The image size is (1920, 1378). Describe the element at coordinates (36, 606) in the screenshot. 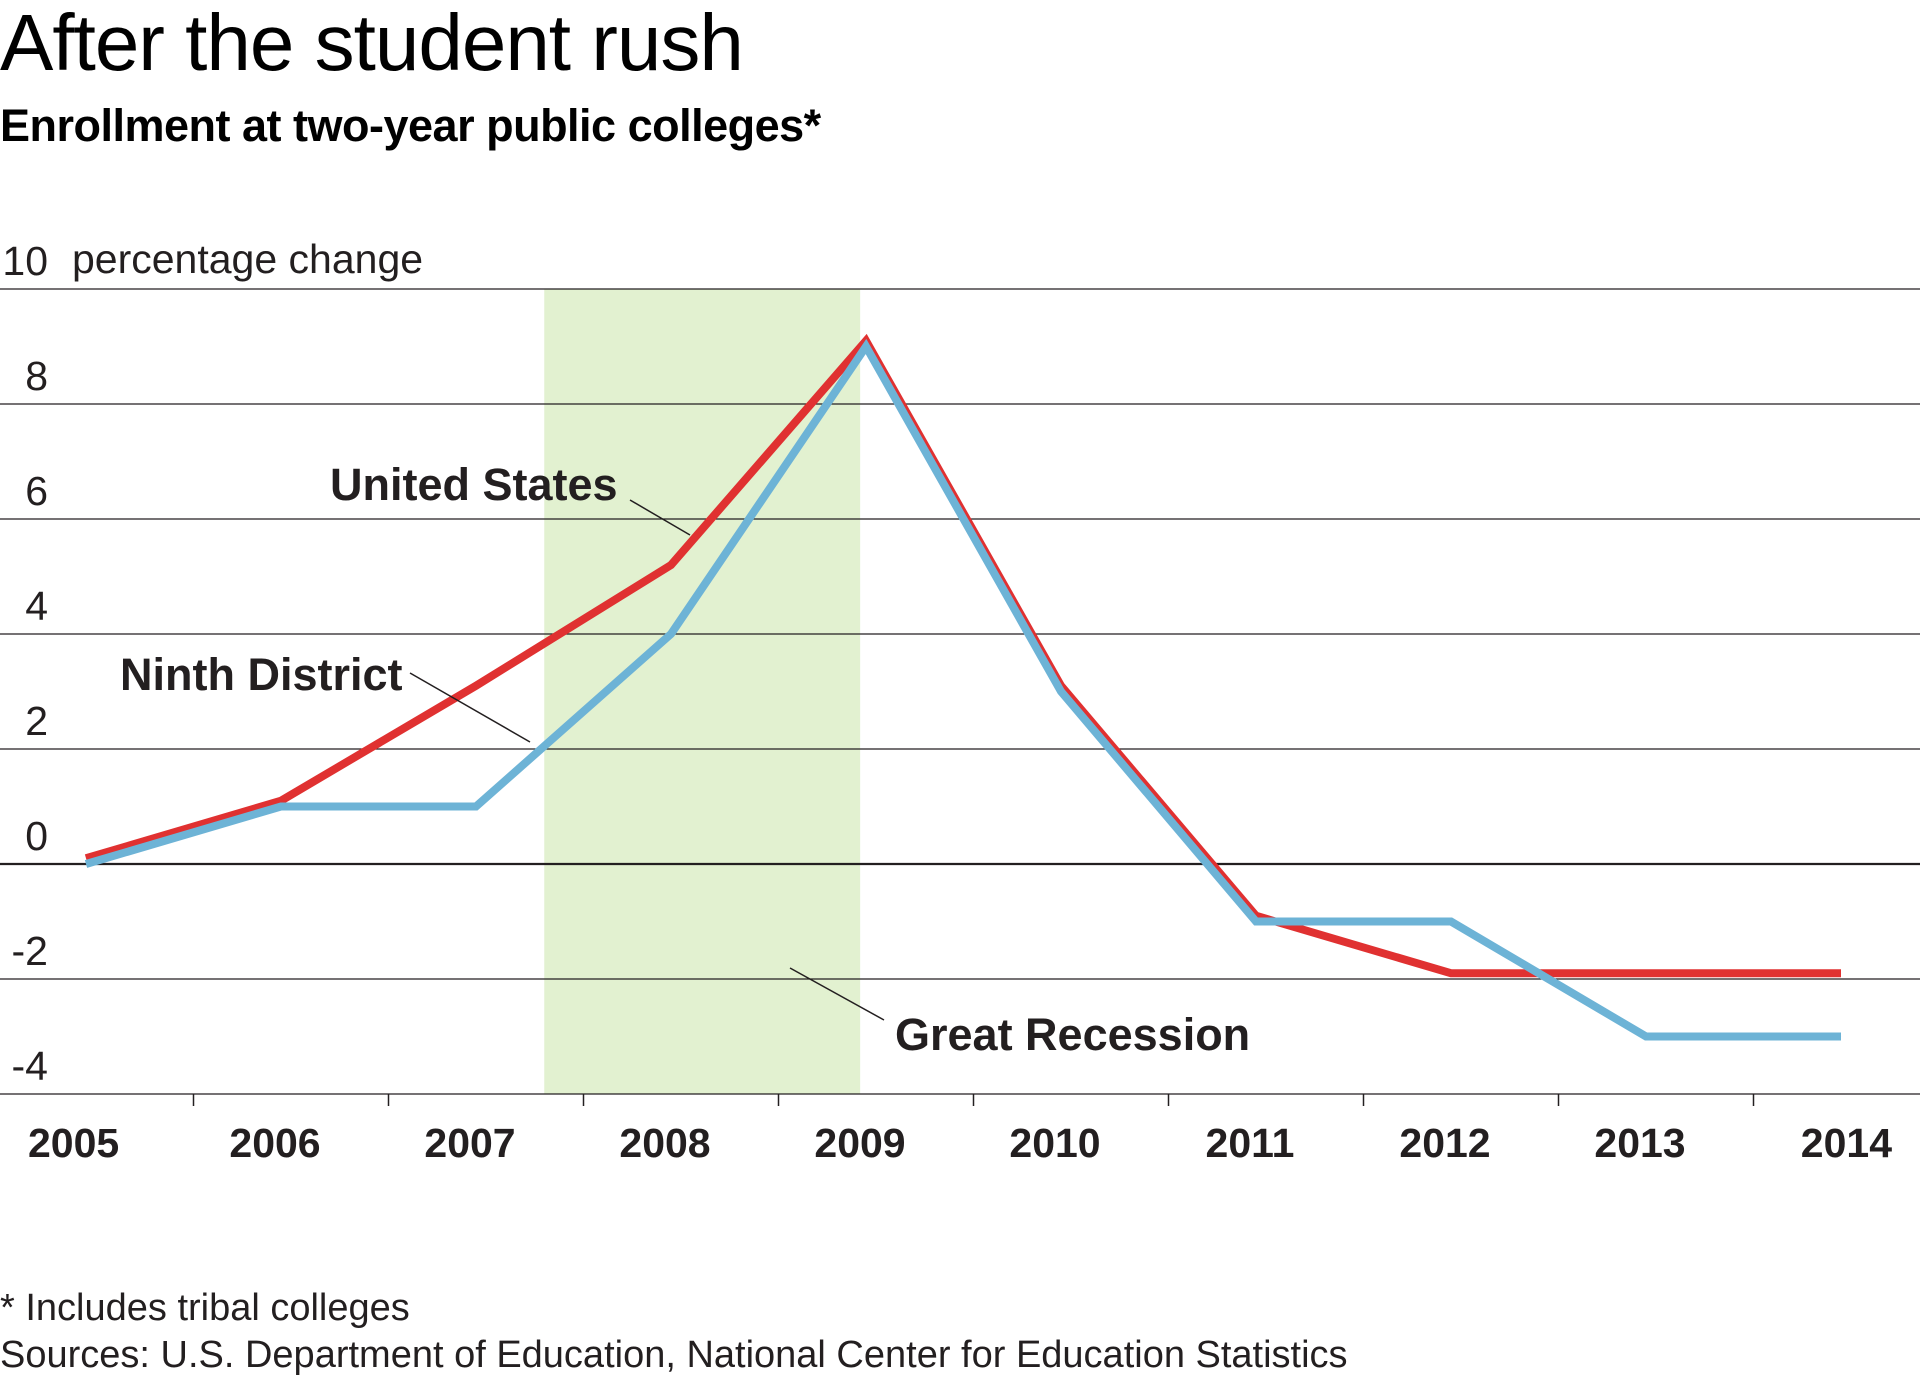

I see `y-tick-label: 4` at that location.